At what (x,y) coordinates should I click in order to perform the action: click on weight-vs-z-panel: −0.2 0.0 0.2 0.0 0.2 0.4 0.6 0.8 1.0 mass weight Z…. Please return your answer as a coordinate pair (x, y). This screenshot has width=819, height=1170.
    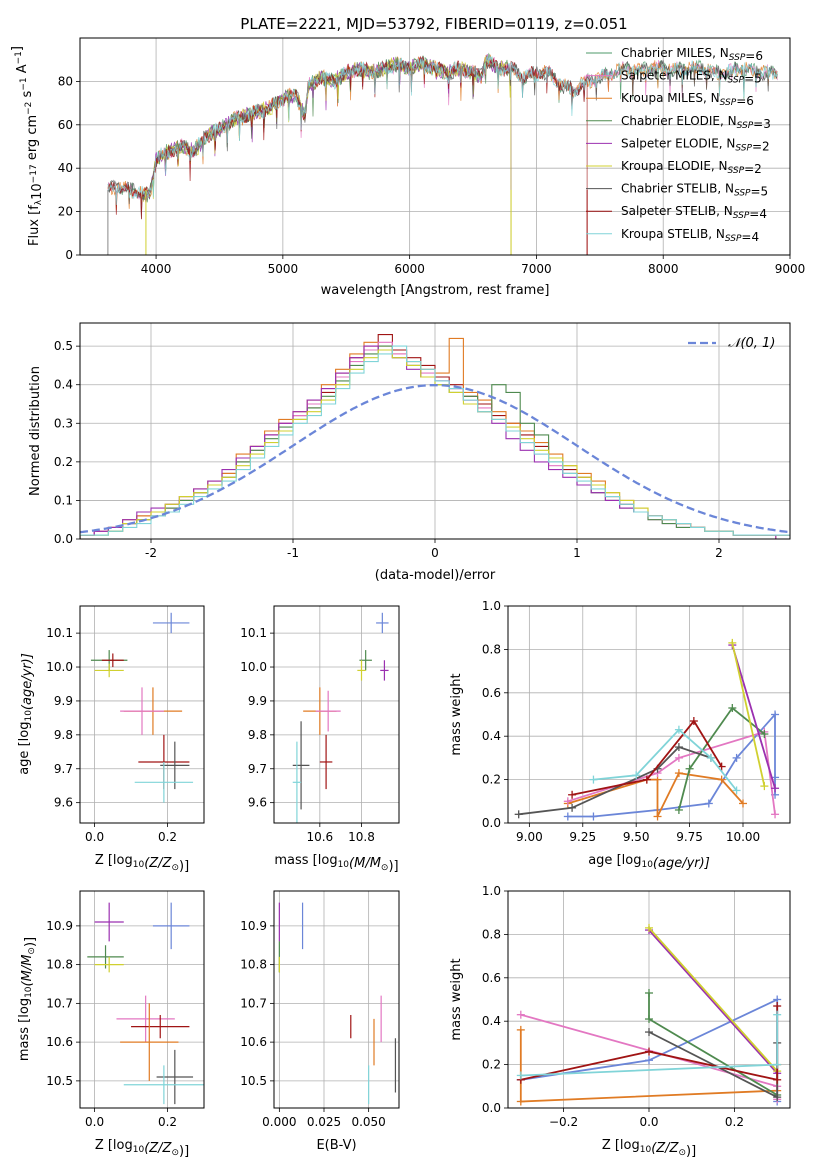
    Looking at the image, I should click on (620, 1021).